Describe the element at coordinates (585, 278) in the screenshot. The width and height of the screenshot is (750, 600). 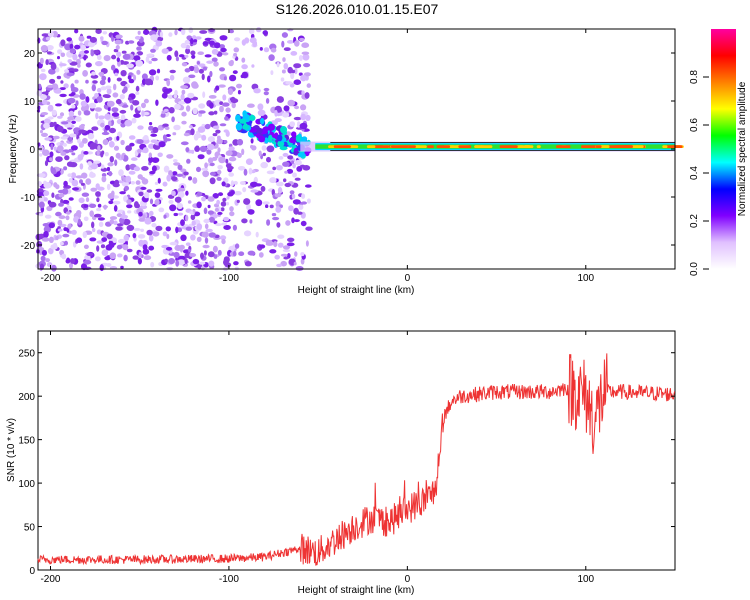
I see `spectrogram-xtick-label: 100` at that location.